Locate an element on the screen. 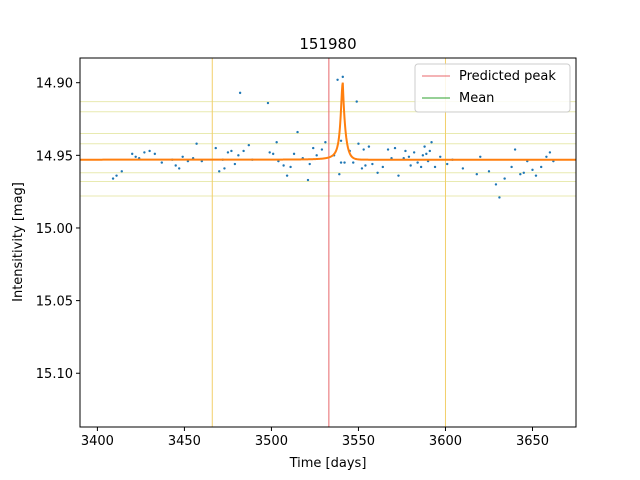 The width and height of the screenshot is (640, 480). model-curve-group is located at coordinates (328, 121).